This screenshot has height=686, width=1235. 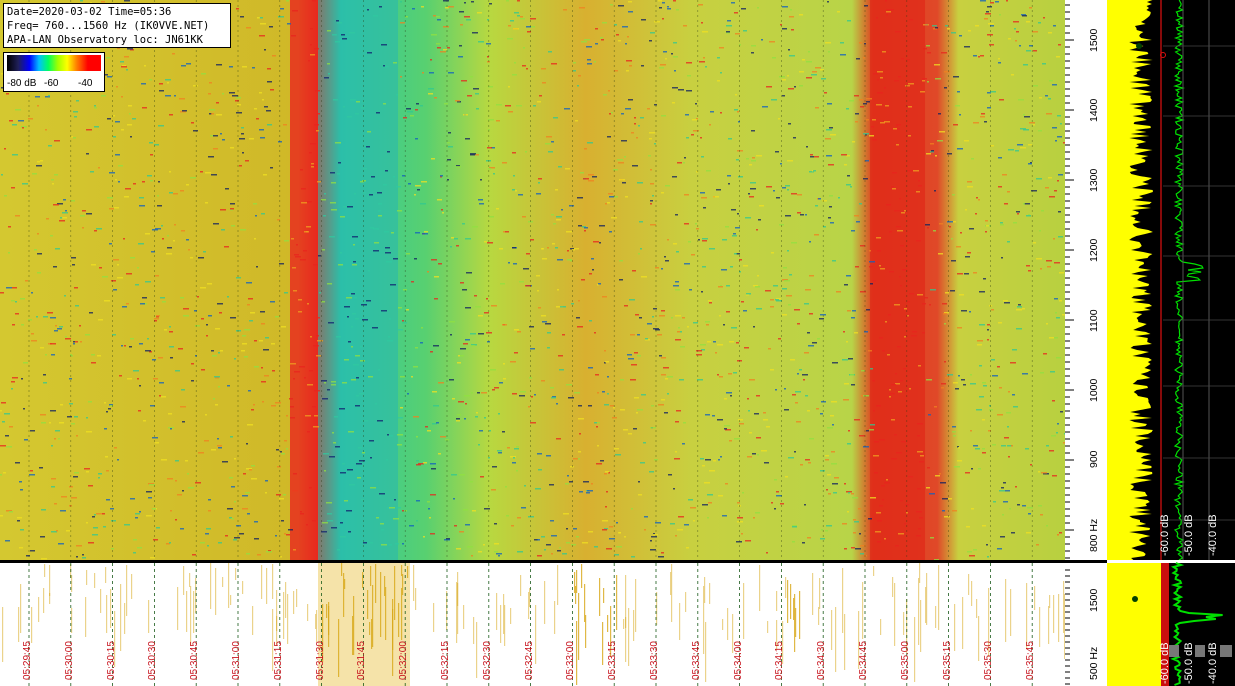 What do you see at coordinates (27, 660) in the screenshot?
I see `time-label: 05:29:45` at bounding box center [27, 660].